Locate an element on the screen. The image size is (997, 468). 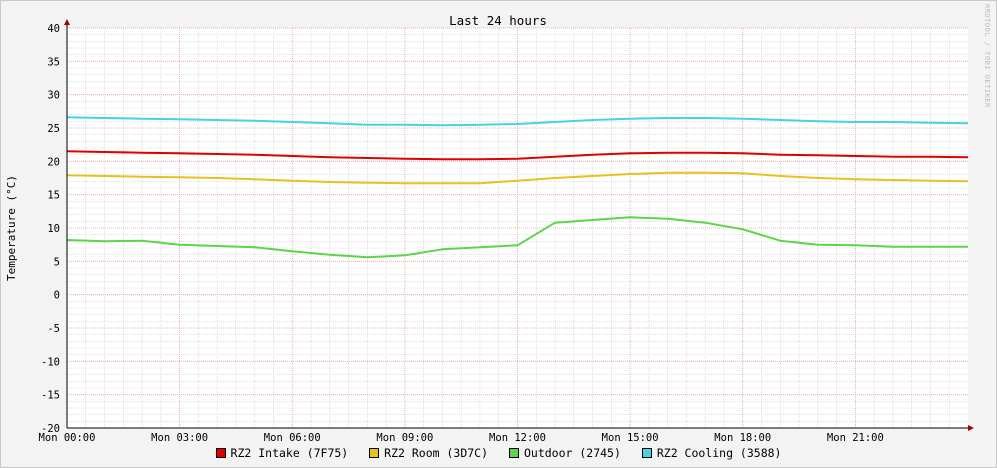
y-tick-label: -20 is located at coordinates (50, 429).